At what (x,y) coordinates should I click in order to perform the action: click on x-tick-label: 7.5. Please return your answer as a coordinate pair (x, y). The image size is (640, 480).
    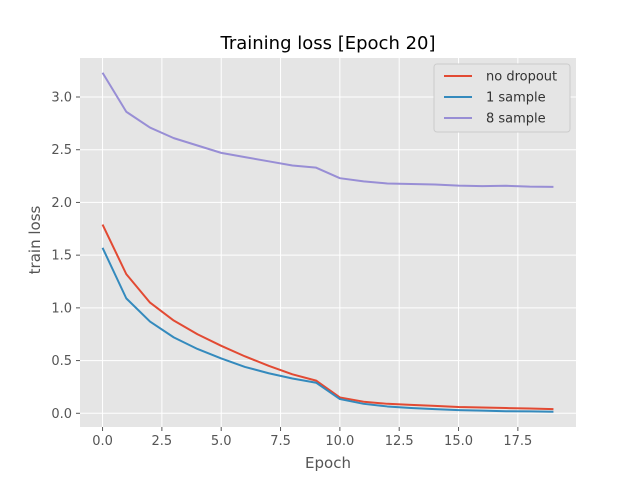
    Looking at the image, I should click on (280, 441).